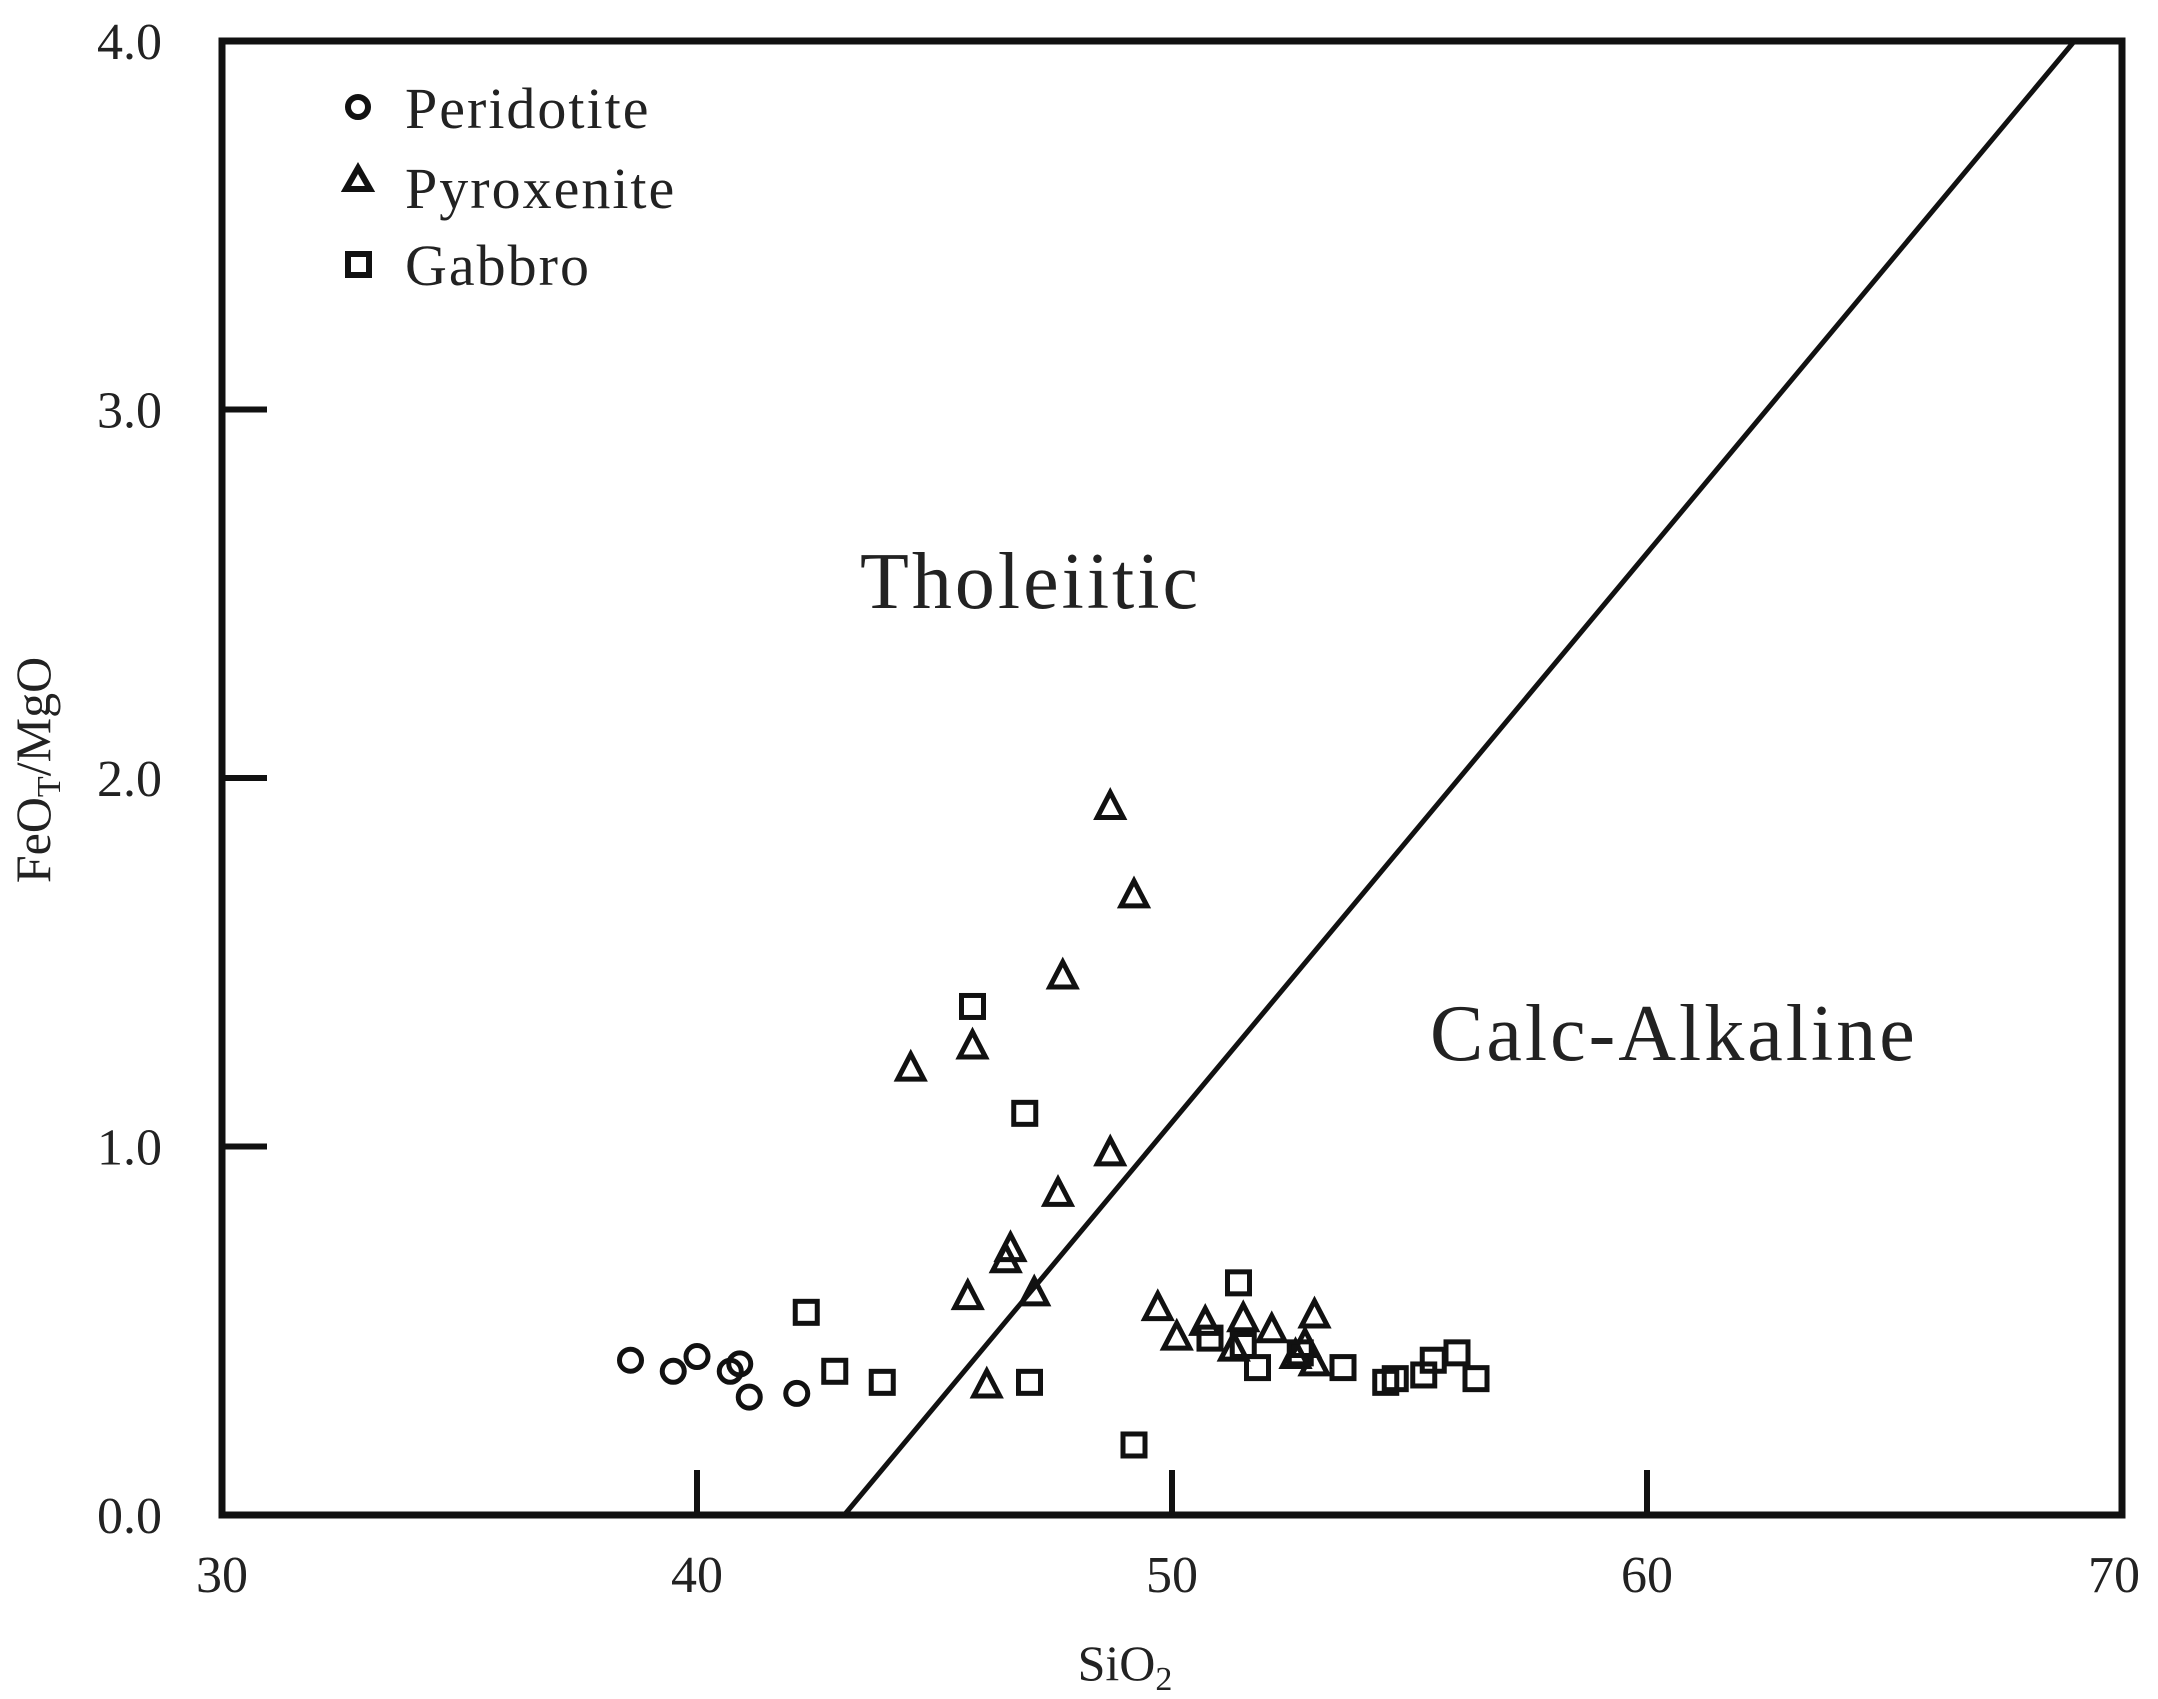 The width and height of the screenshot is (2158, 1699). What do you see at coordinates (129, 779) in the screenshot?
I see `y-tick-label: 2.0` at bounding box center [129, 779].